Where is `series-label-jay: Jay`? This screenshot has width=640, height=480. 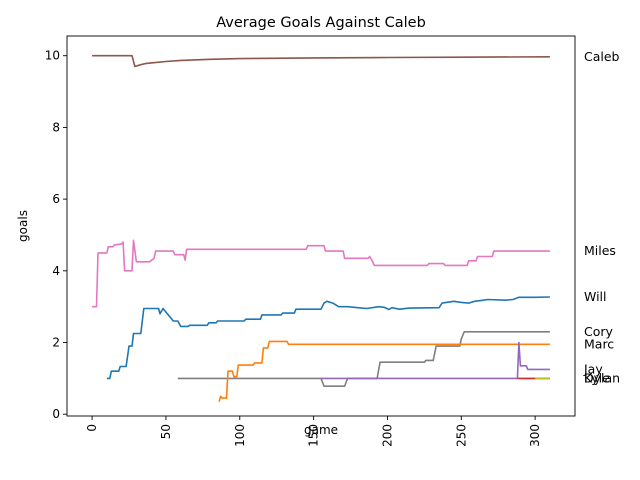
series-label-jay: Jay is located at coordinates (593, 368).